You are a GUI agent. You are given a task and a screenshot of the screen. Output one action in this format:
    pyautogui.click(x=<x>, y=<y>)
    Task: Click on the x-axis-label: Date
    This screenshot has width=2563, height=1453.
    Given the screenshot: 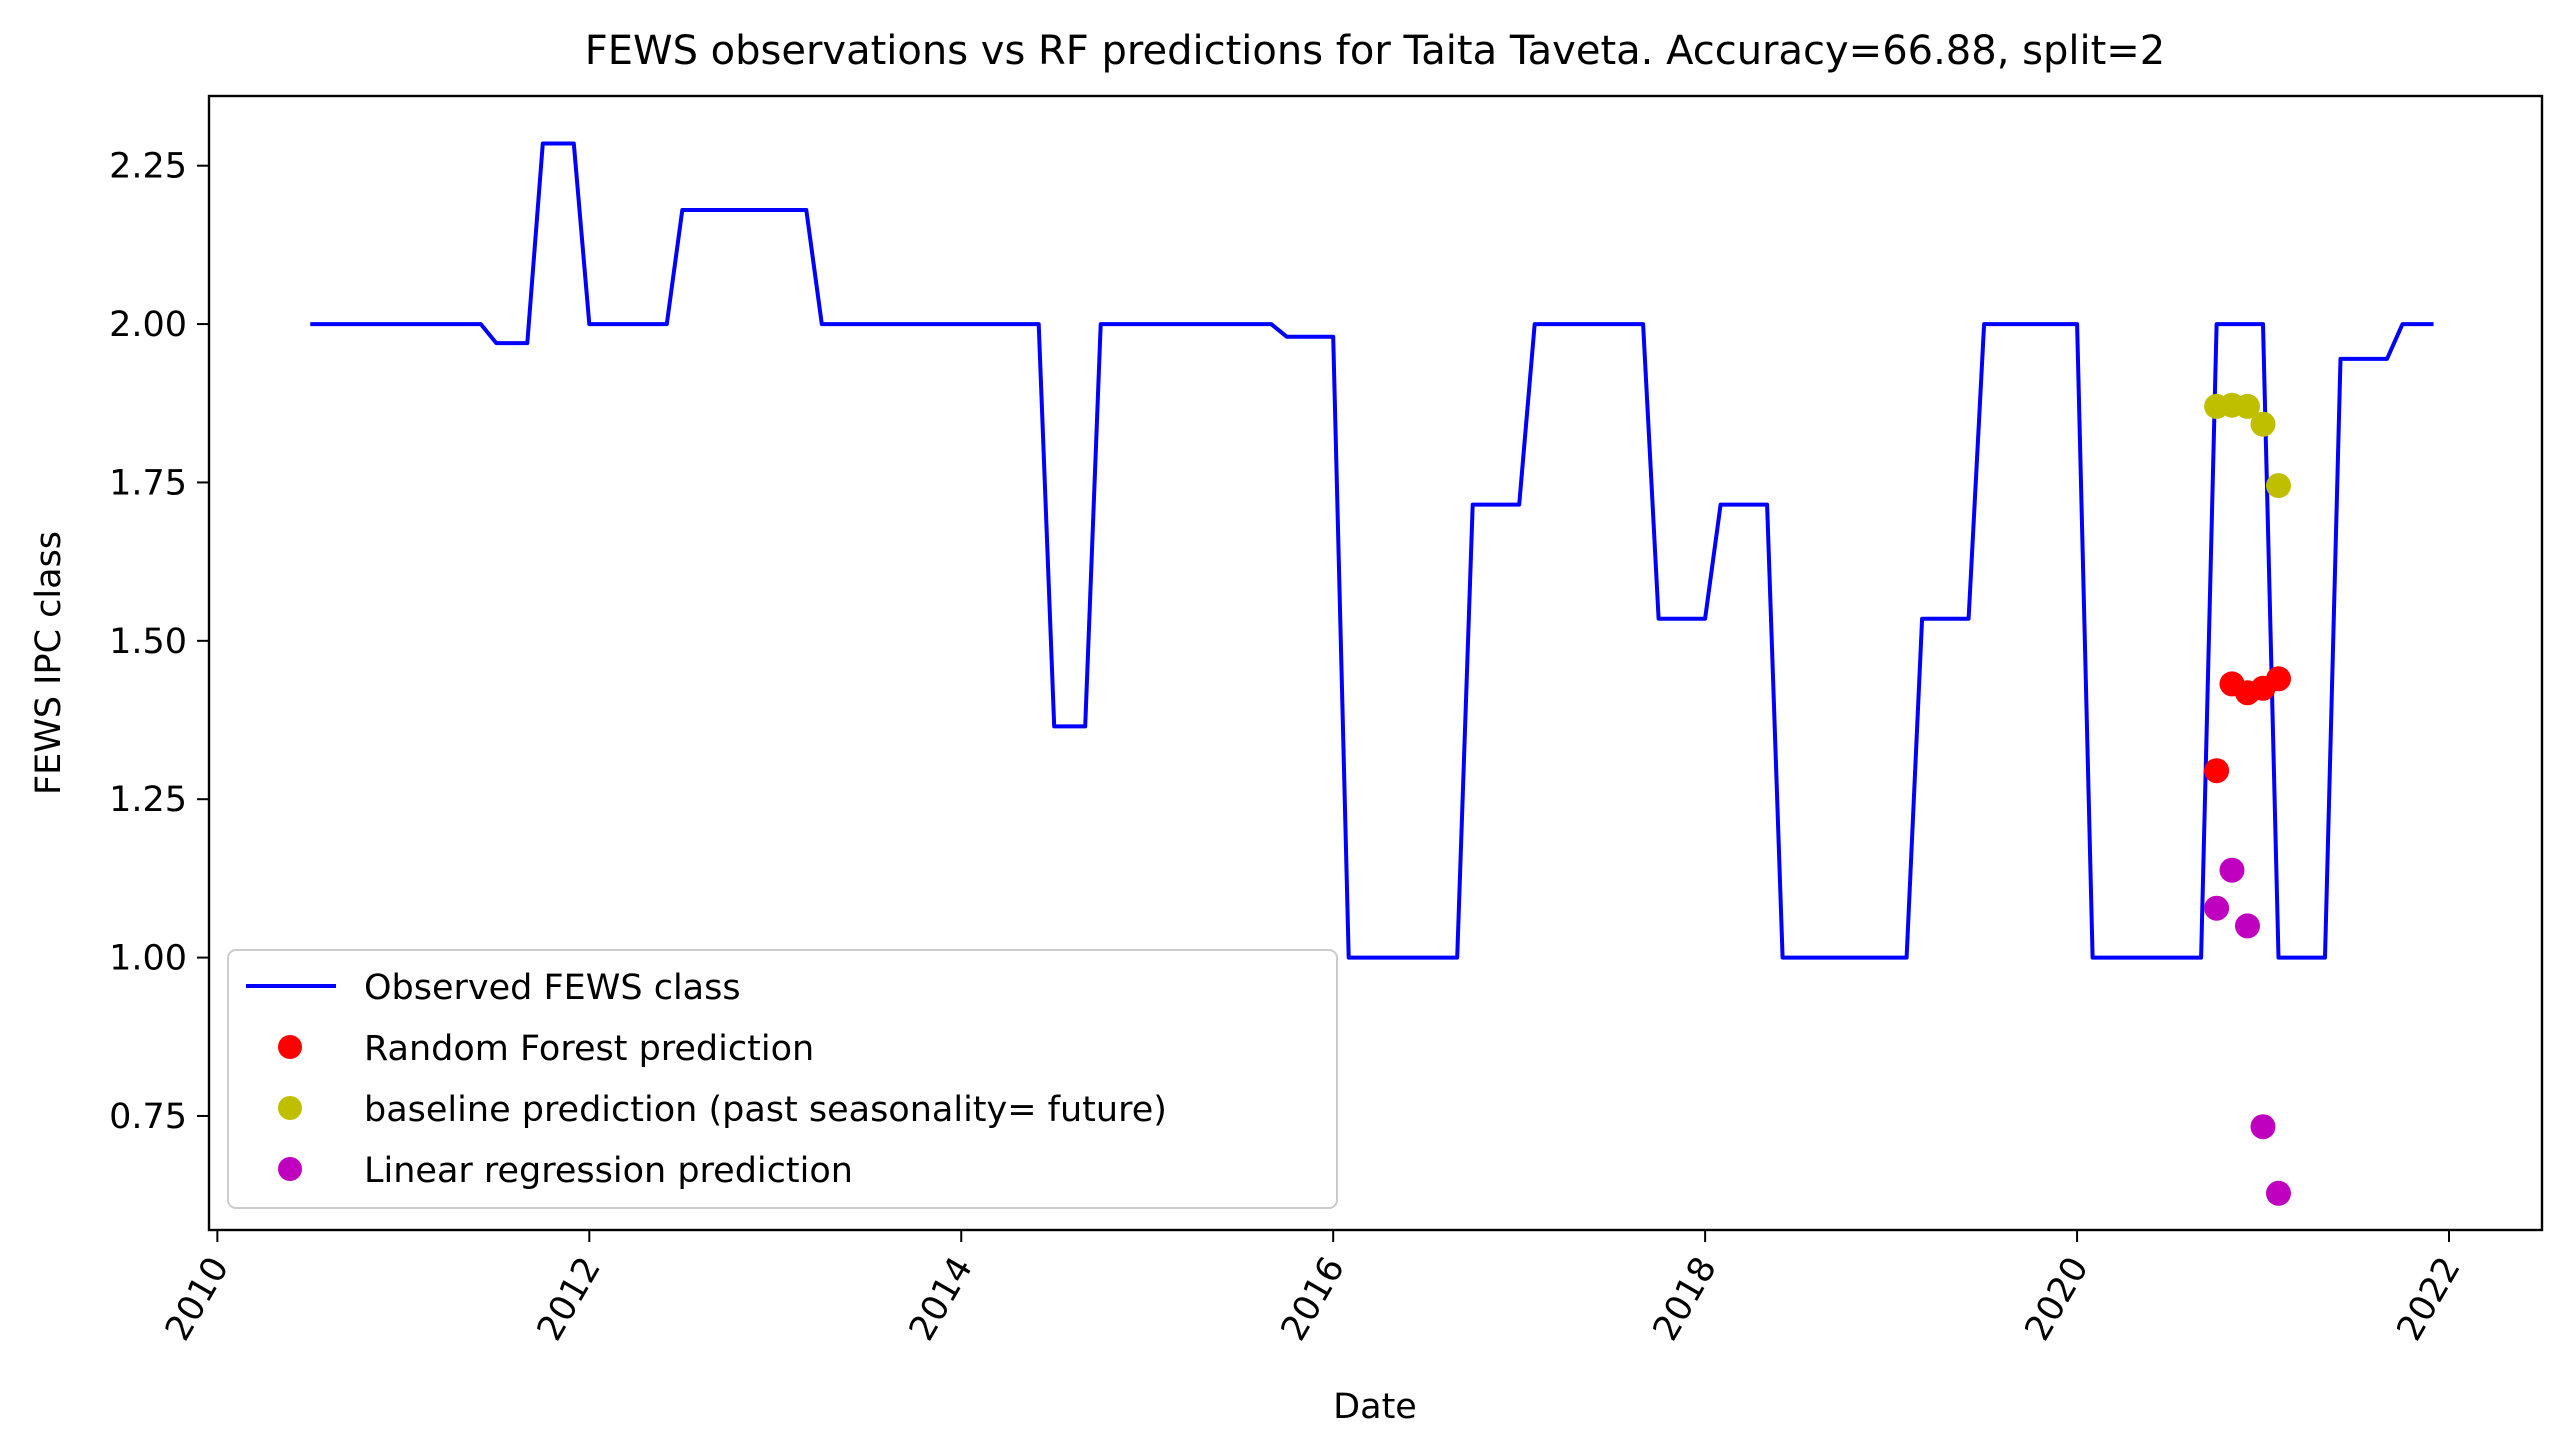 What is the action you would take?
    pyautogui.click(x=1375, y=1407)
    